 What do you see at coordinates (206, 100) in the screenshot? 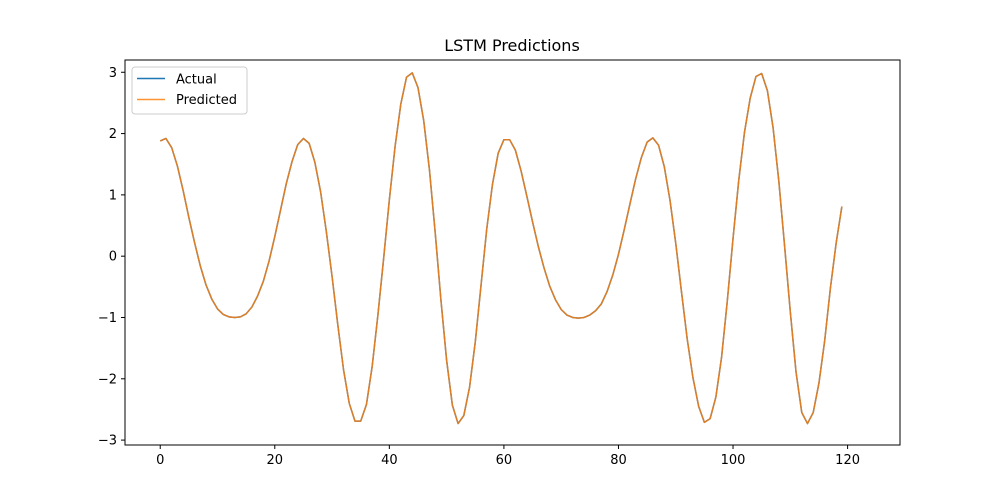
I see `legend-label-predicted: Predicted` at bounding box center [206, 100].